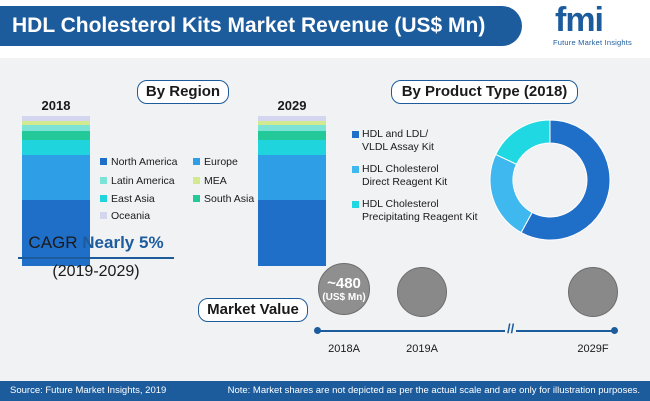 The height and width of the screenshot is (401, 650). I want to click on logo: fmi Future Market Insights, so click(595, 28).